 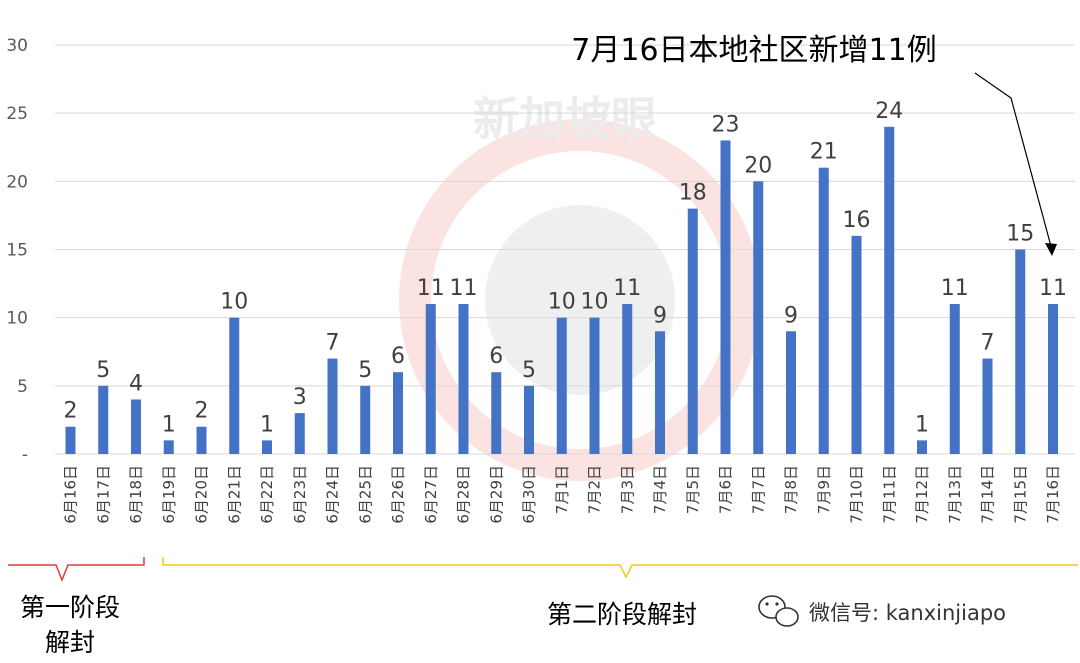 I want to click on phase1-label-line1: 第一阶段, so click(x=70, y=607).